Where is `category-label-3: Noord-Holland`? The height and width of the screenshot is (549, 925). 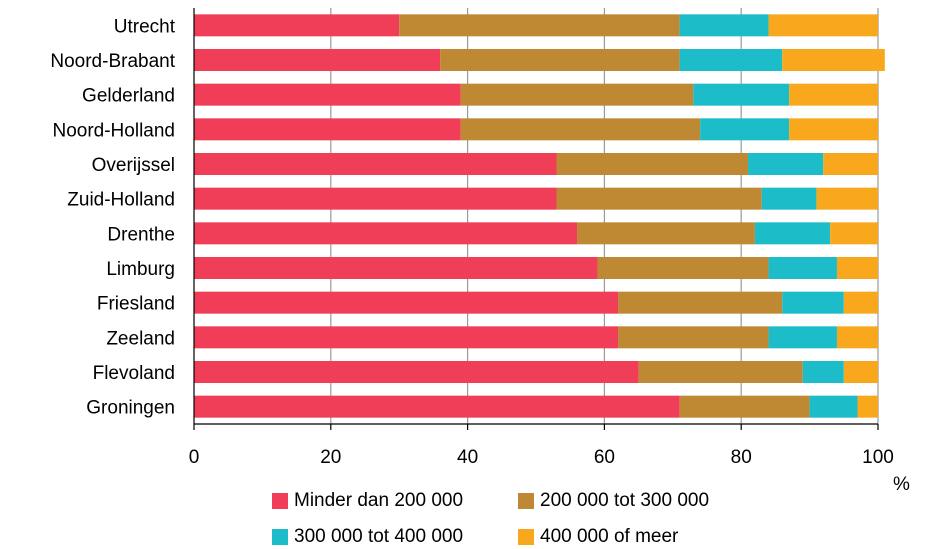 category-label-3: Noord-Holland is located at coordinates (113, 130).